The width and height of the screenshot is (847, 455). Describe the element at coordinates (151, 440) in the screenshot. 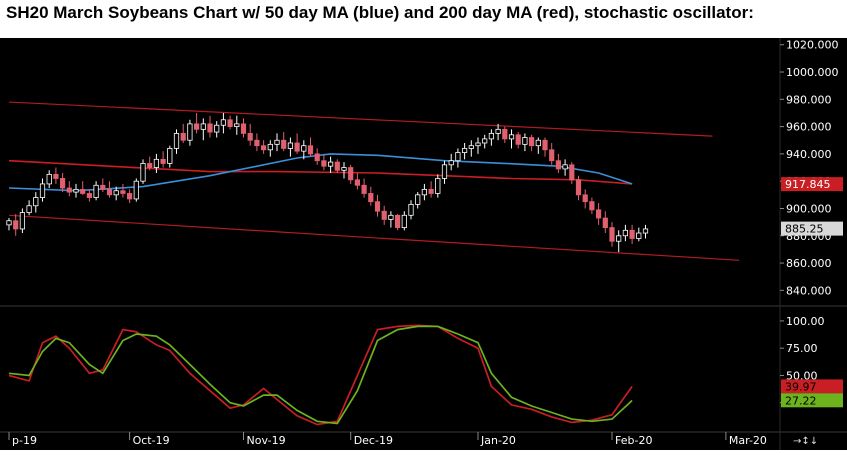

I see `x-tick-label: Oct-19` at that location.